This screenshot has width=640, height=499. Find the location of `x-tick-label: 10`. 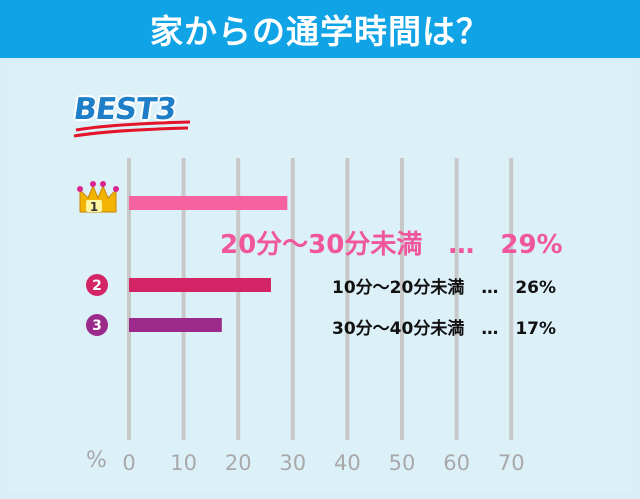

x-tick-label: 10 is located at coordinates (183, 463).